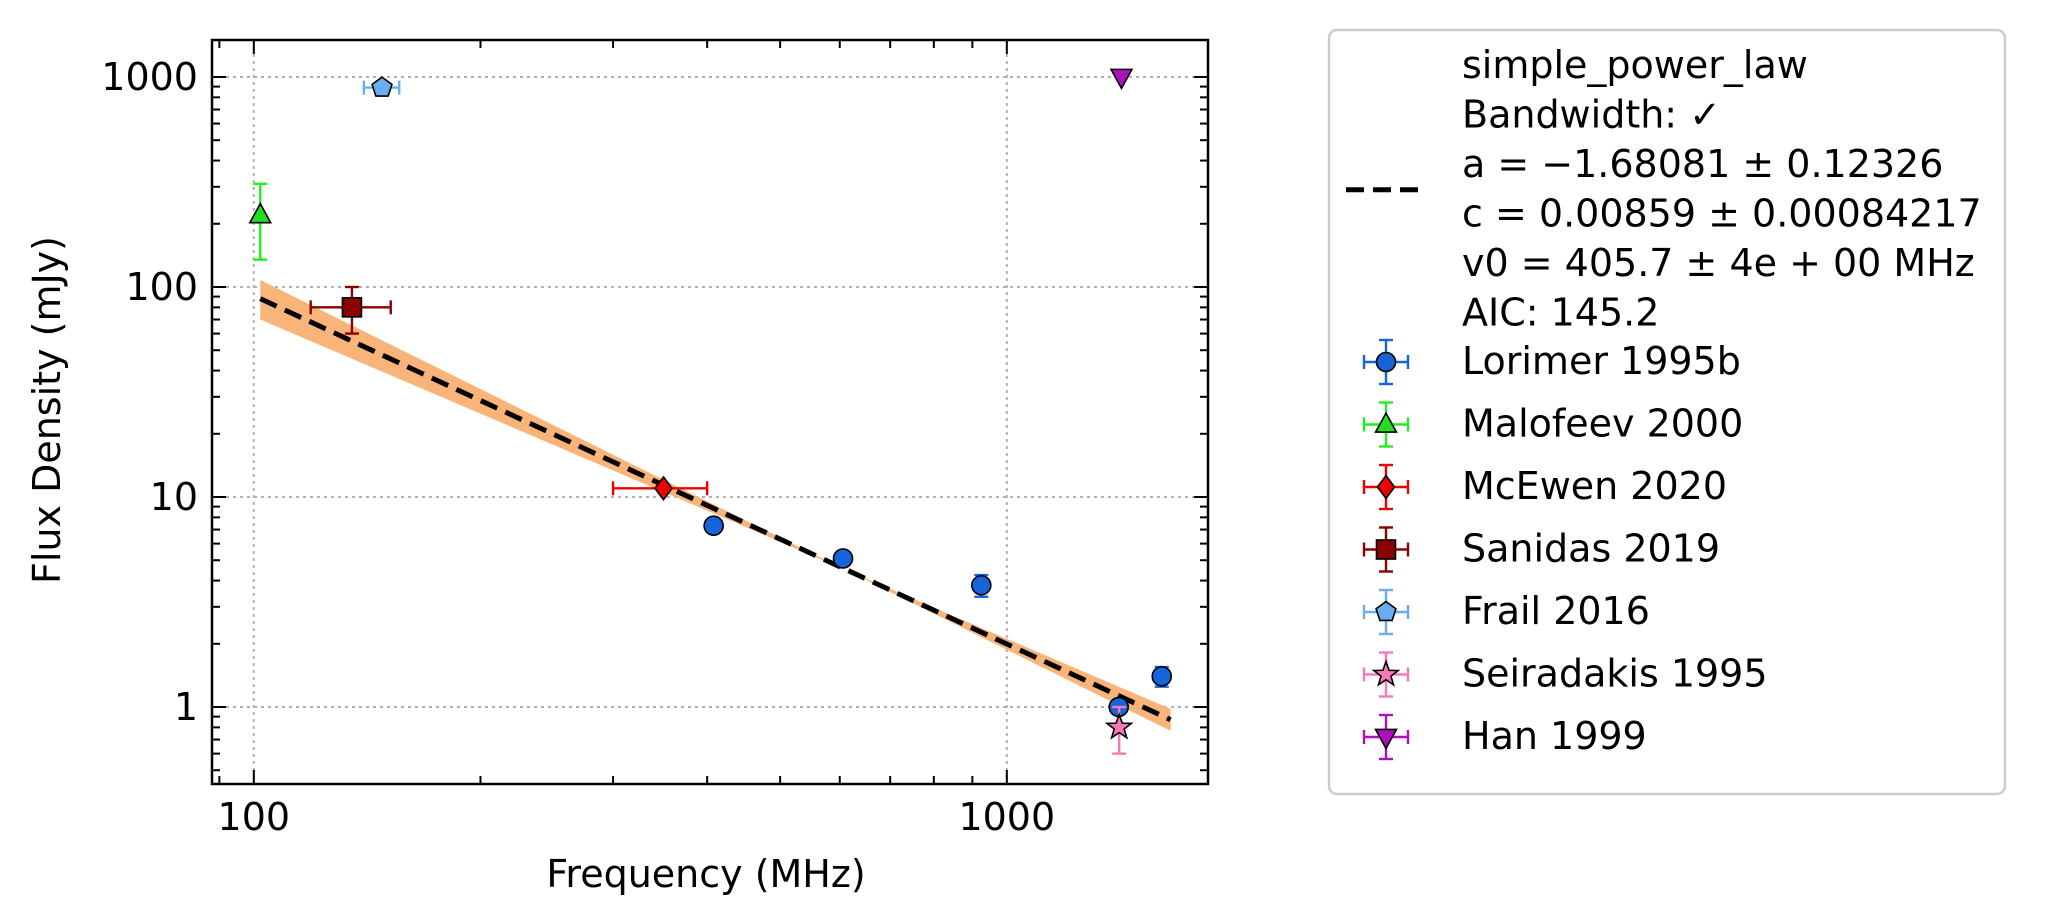 The image size is (2056, 924). I want to click on y-tick-label: 1, so click(186, 707).